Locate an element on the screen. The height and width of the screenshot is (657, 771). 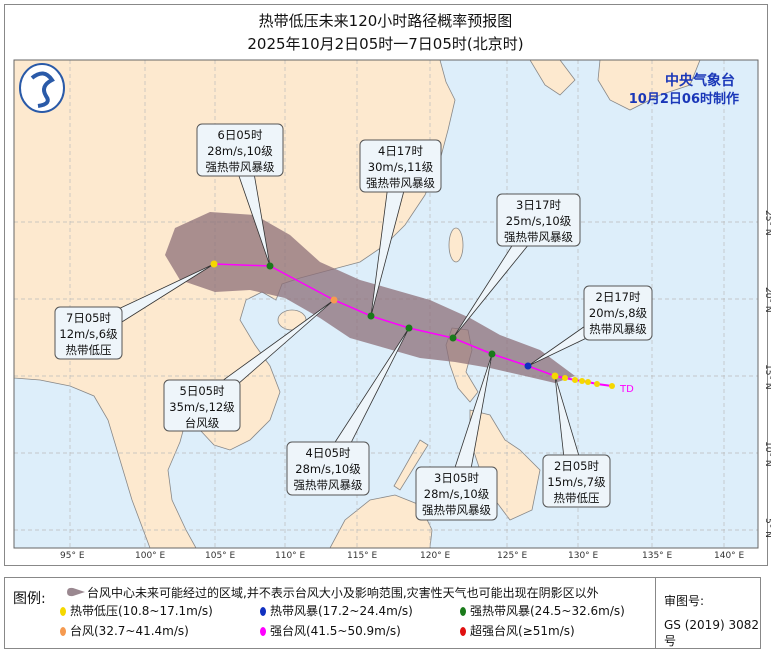
lon-label: 95° E is located at coordinates (72, 556).